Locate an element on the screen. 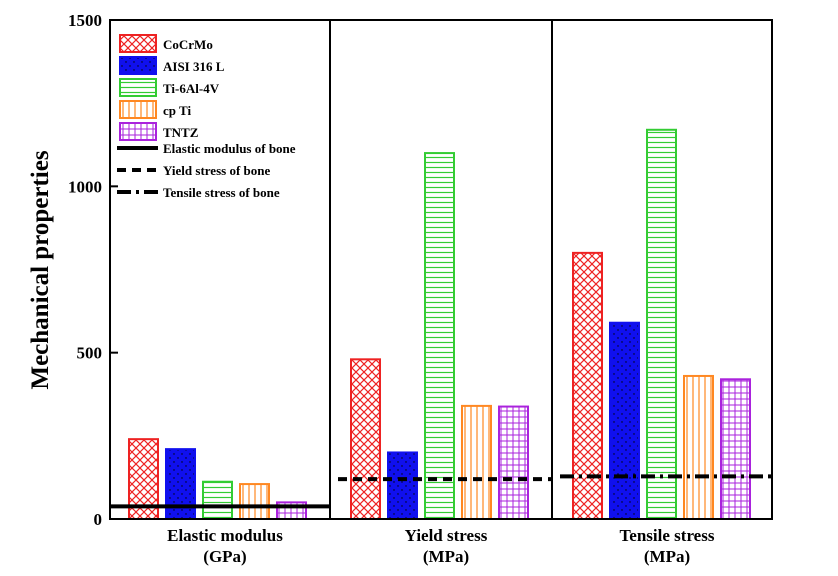 The height and width of the screenshot is (576, 838). legend-item: Tensile stress of bone is located at coordinates (198, 192).